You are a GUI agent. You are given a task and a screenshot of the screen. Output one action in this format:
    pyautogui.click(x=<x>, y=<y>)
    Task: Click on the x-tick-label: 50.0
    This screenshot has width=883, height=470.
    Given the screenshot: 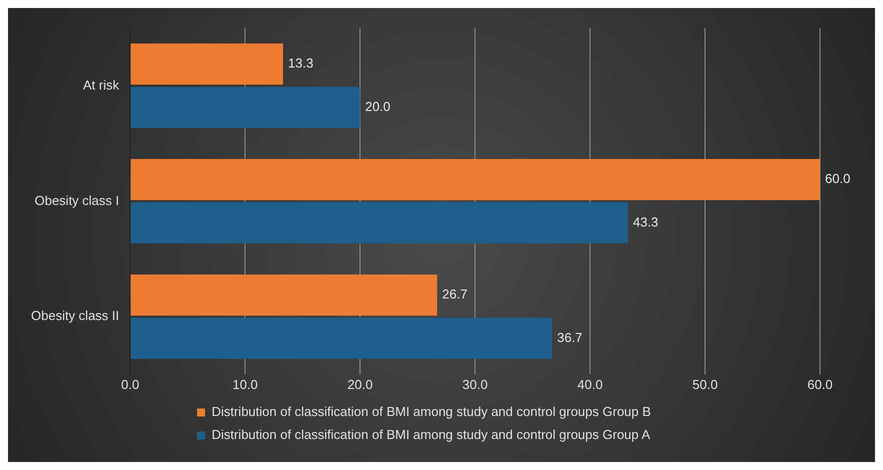 What is the action you would take?
    pyautogui.click(x=705, y=384)
    